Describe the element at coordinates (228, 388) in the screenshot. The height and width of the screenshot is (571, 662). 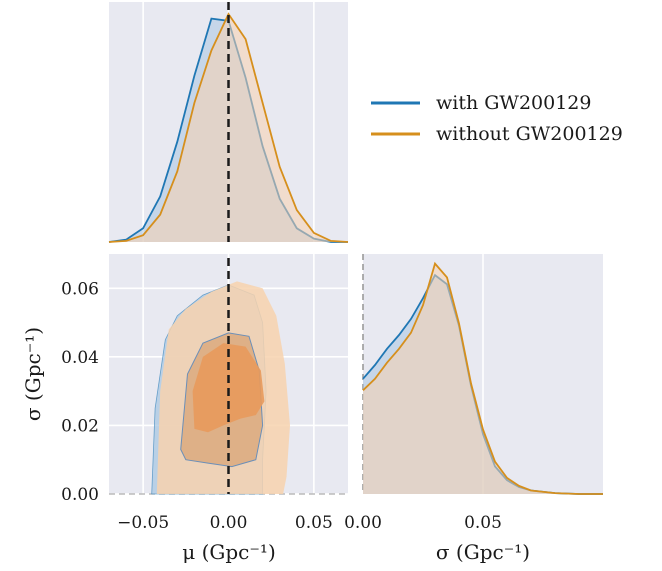
I see `joint-contour-without-inner` at that location.